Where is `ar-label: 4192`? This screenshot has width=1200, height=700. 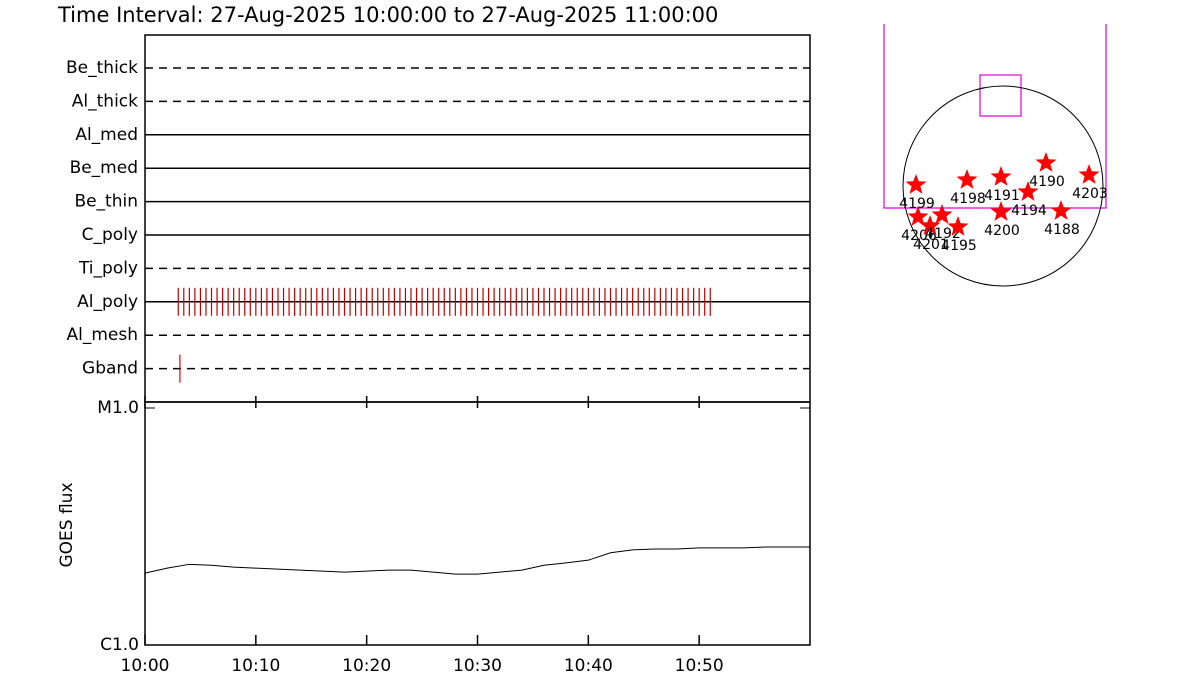
ar-label: 4192 is located at coordinates (943, 234).